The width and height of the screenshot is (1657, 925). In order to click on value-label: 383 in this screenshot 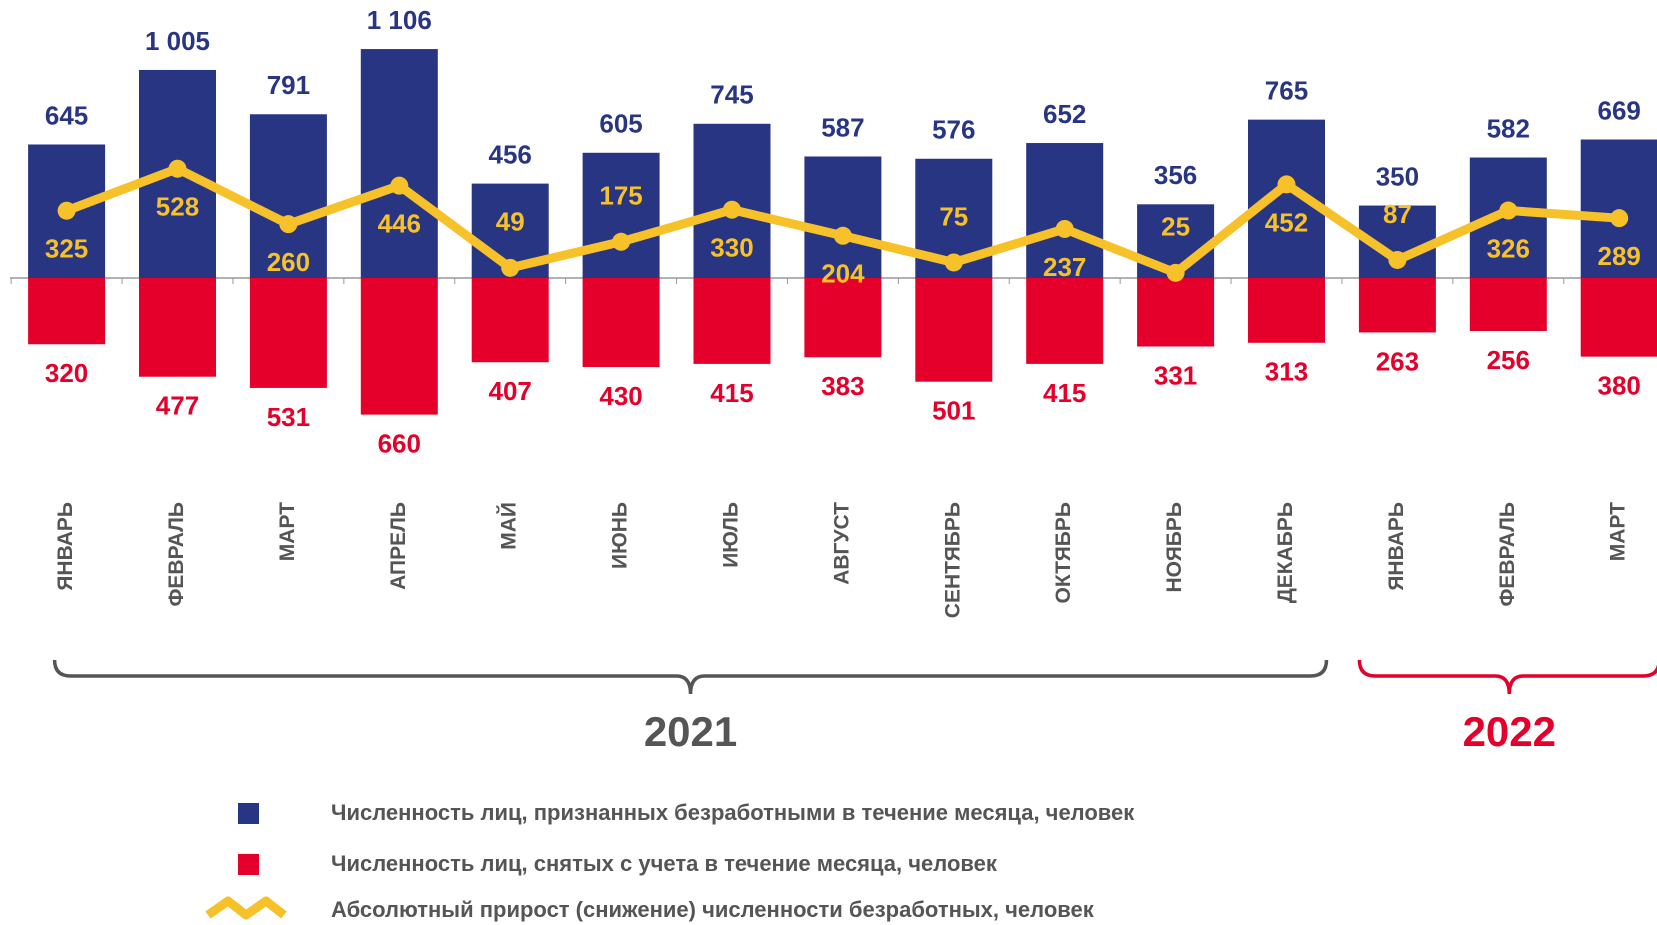, I will do `click(842, 386)`.